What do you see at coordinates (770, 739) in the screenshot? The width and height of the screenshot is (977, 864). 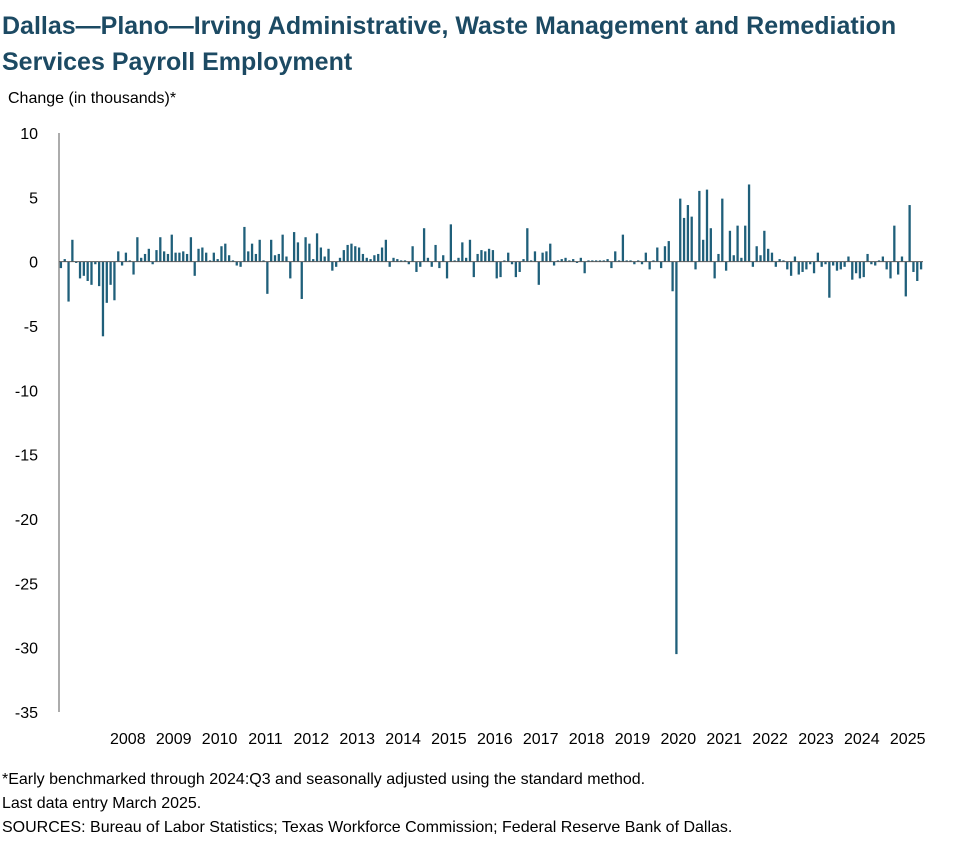 I see `x-tick-label: 2022` at bounding box center [770, 739].